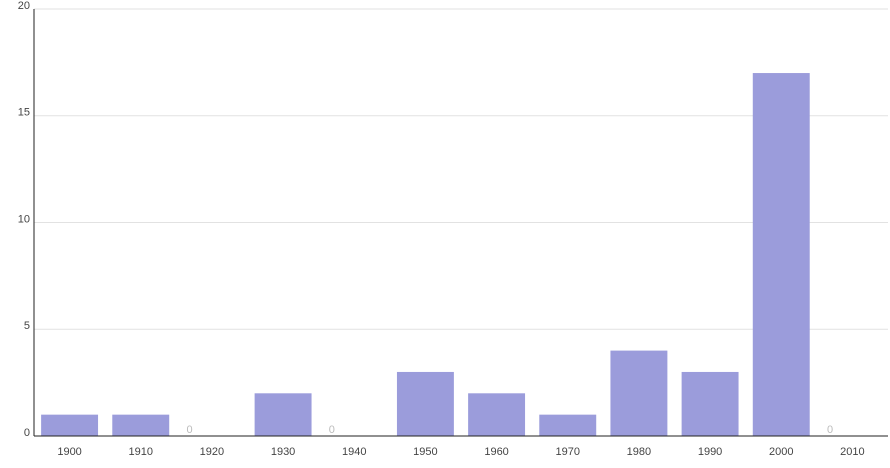  I want to click on x-tick-label: 1950, so click(425, 452).